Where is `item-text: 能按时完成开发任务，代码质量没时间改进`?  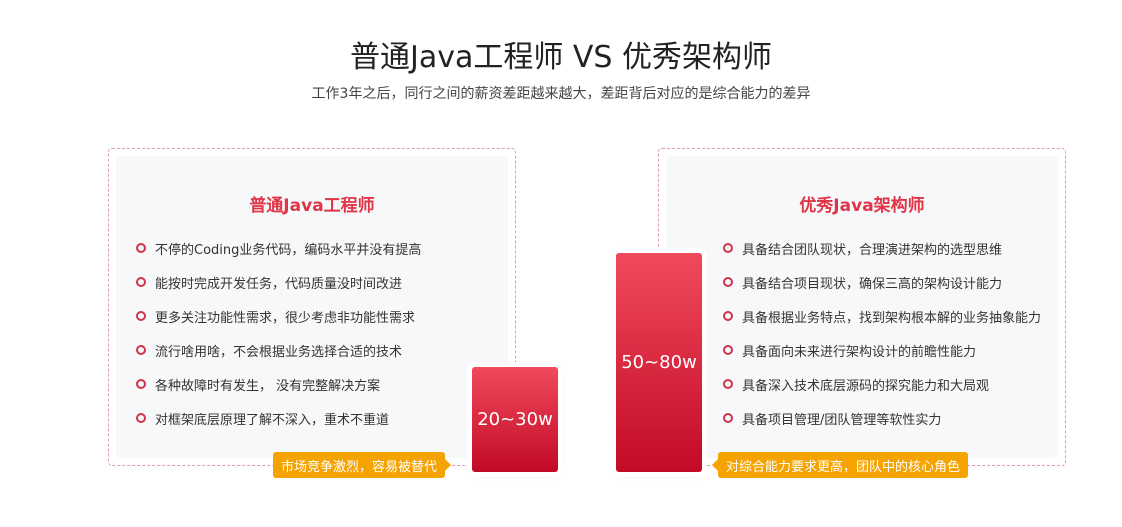 item-text: 能按时完成开发任务，代码质量没时间改进 is located at coordinates (279, 284).